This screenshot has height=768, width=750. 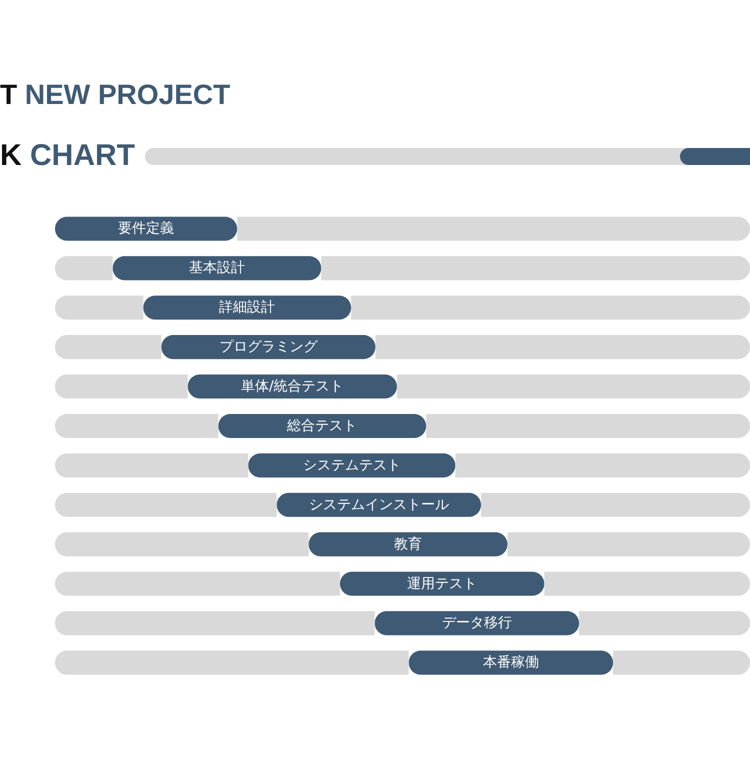 I want to click on y-tick-label: 要件定義, so click(x=146, y=228).